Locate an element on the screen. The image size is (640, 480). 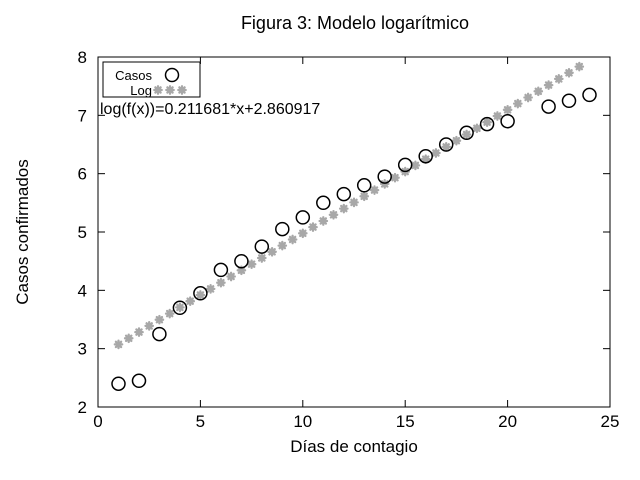
legend-label-log: Log is located at coordinates (141, 90).